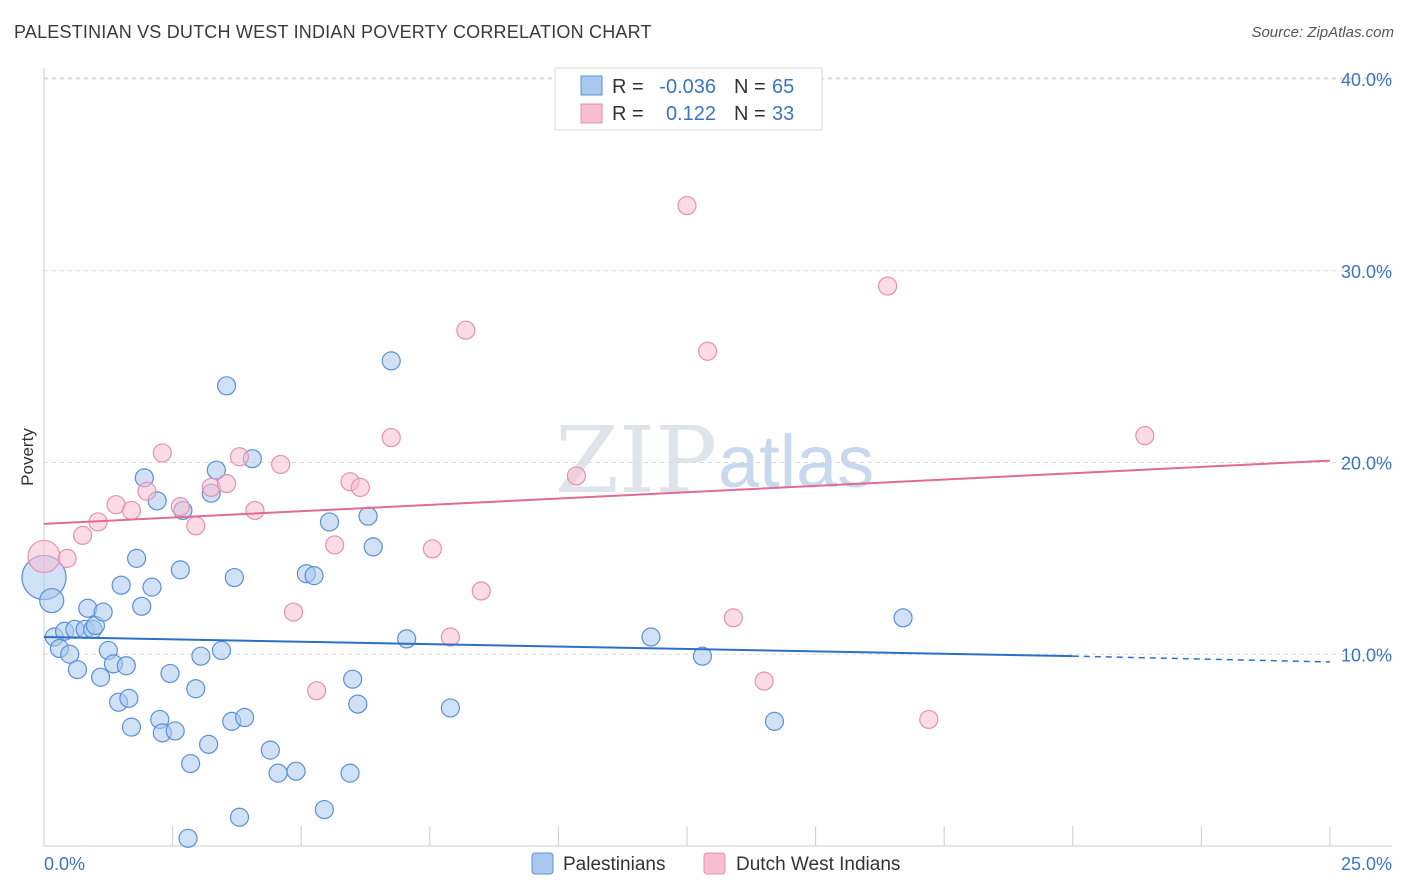 This screenshot has width=1406, height=892. Describe the element at coordinates (1366, 80) in the screenshot. I see `y-tick-label: 40.0%` at that location.